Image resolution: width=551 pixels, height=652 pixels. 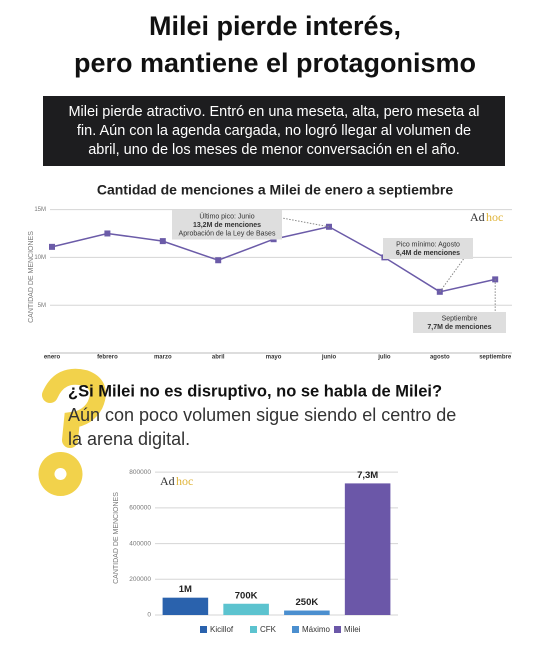 What do you see at coordinates (460, 318) in the screenshot?
I see `annotation-text: Septiembre` at bounding box center [460, 318].